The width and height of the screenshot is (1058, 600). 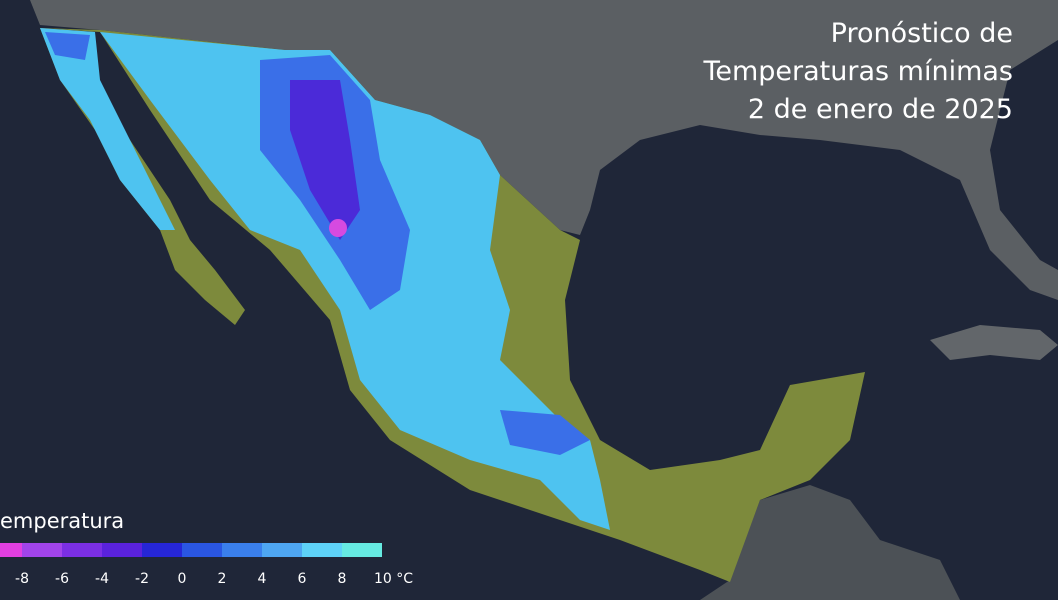 What do you see at coordinates (142, 579) in the screenshot?
I see `legend-tick-label: -2` at bounding box center [142, 579].